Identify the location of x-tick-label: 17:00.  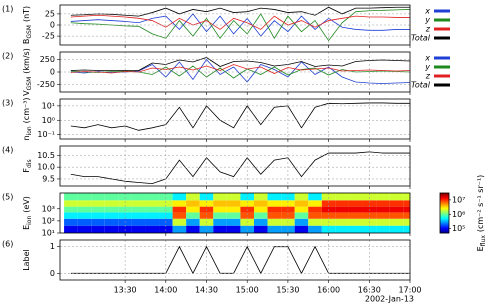
(409, 290).